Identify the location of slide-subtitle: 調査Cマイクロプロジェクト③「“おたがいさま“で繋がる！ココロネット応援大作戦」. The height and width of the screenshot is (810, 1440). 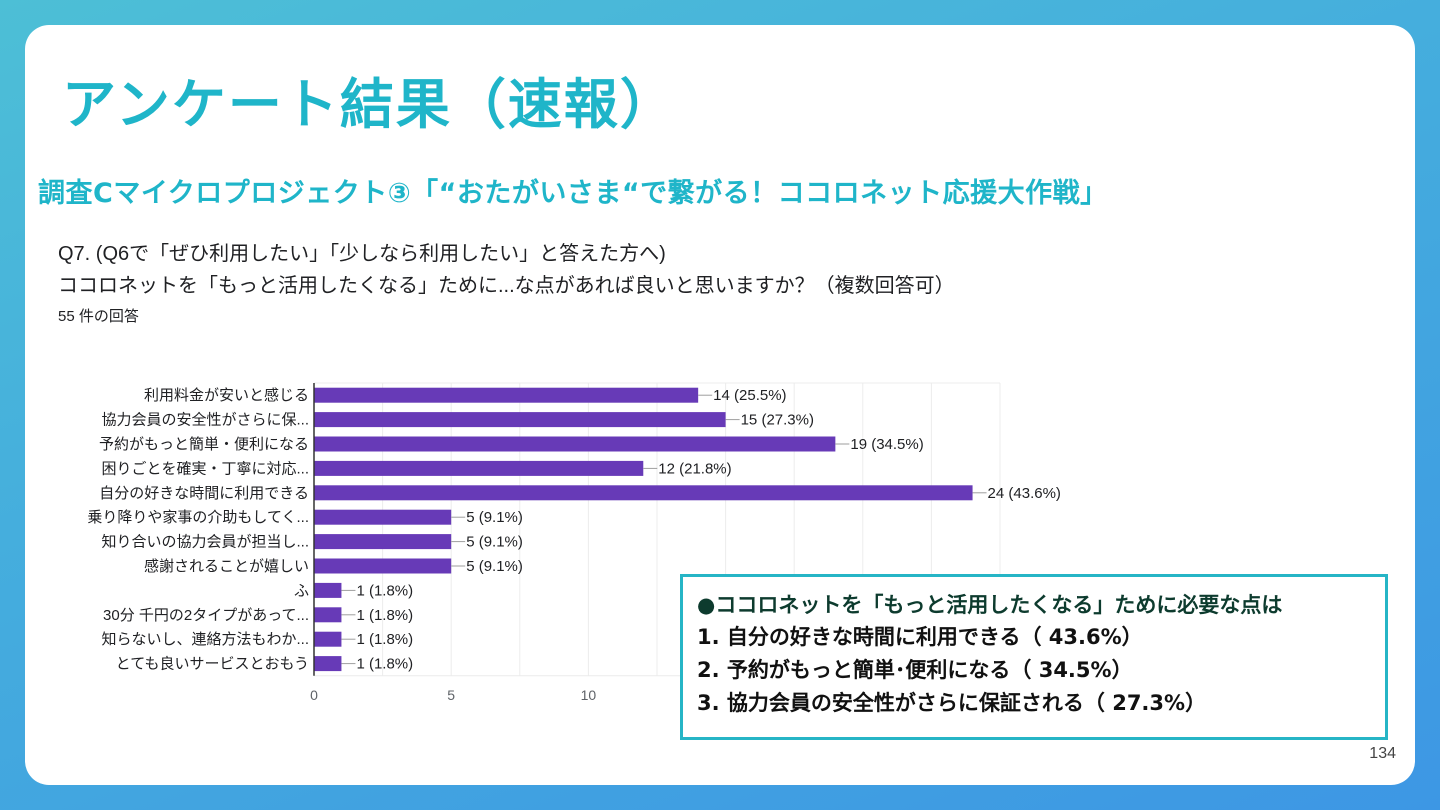
(573, 193).